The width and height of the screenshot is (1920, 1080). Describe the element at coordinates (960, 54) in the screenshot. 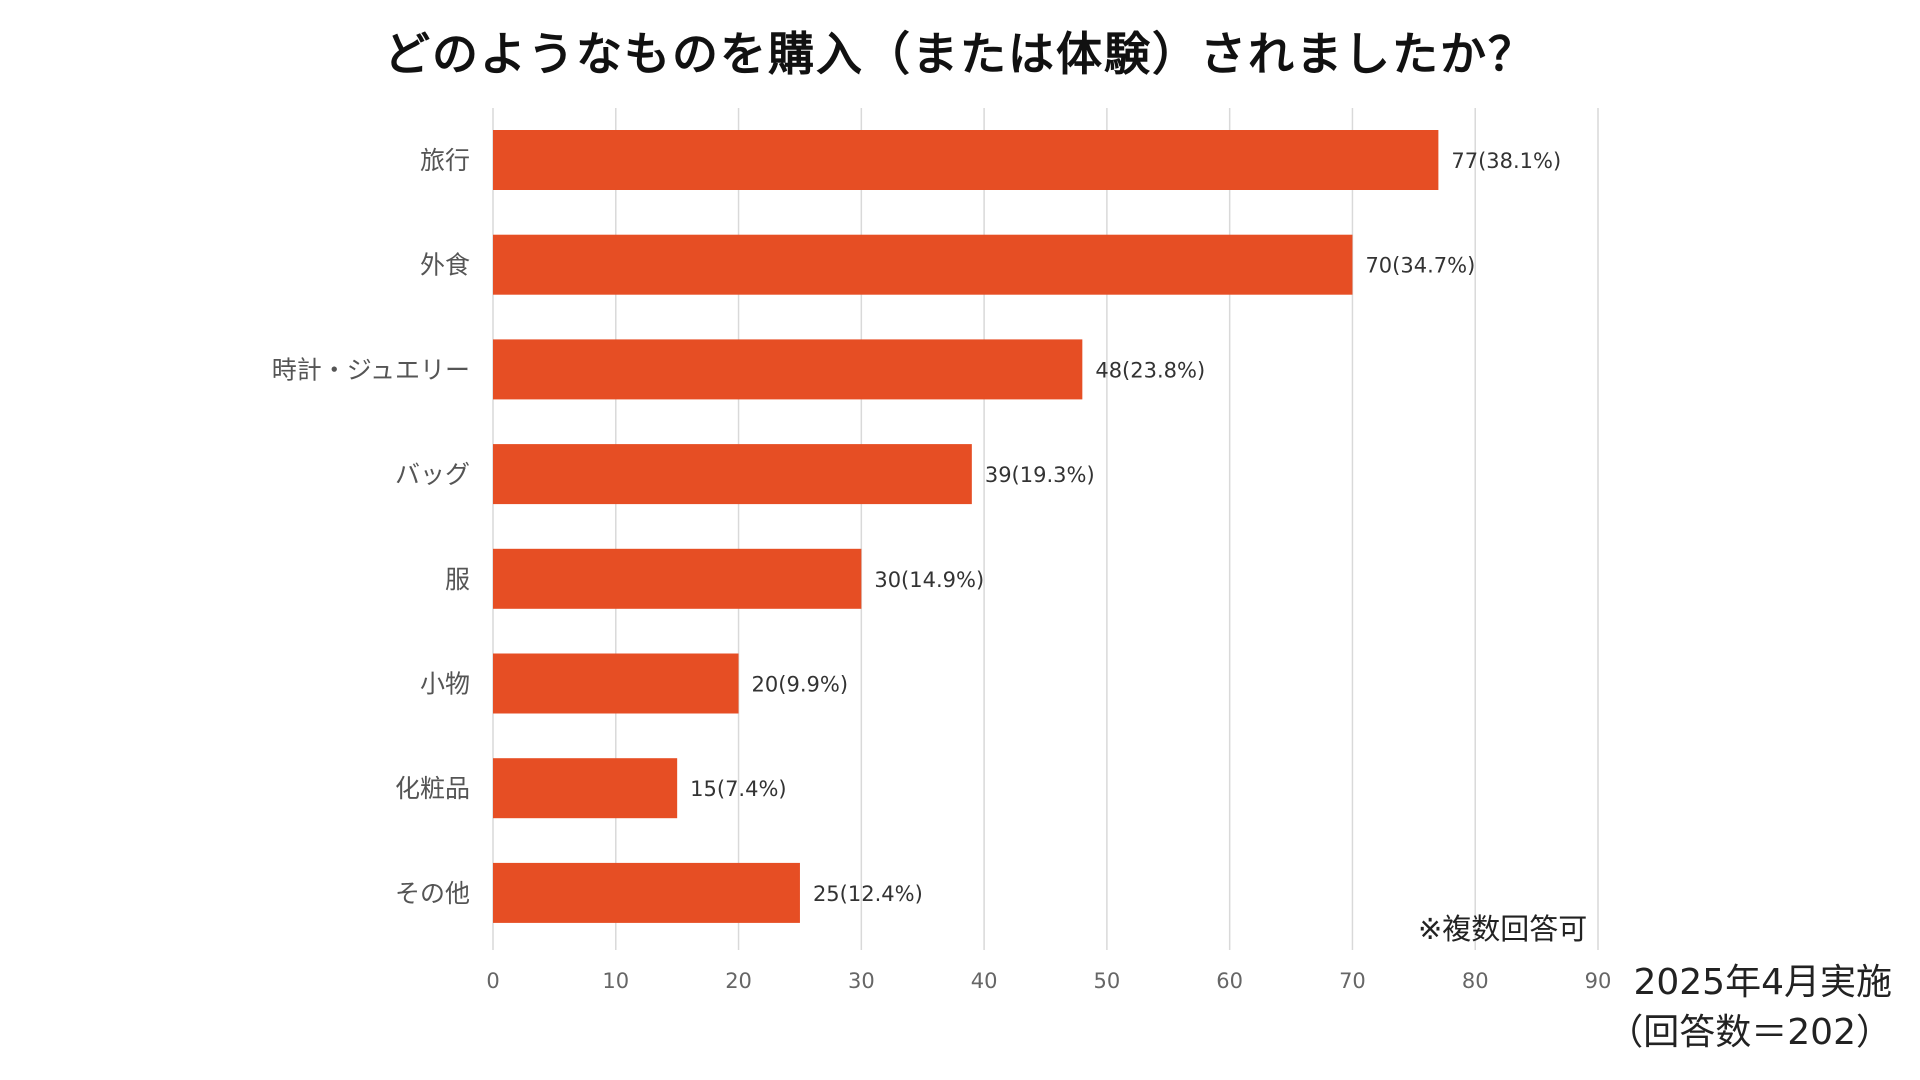

I see `chart-title: どのようなものを購入（または体験）されましたか？` at that location.